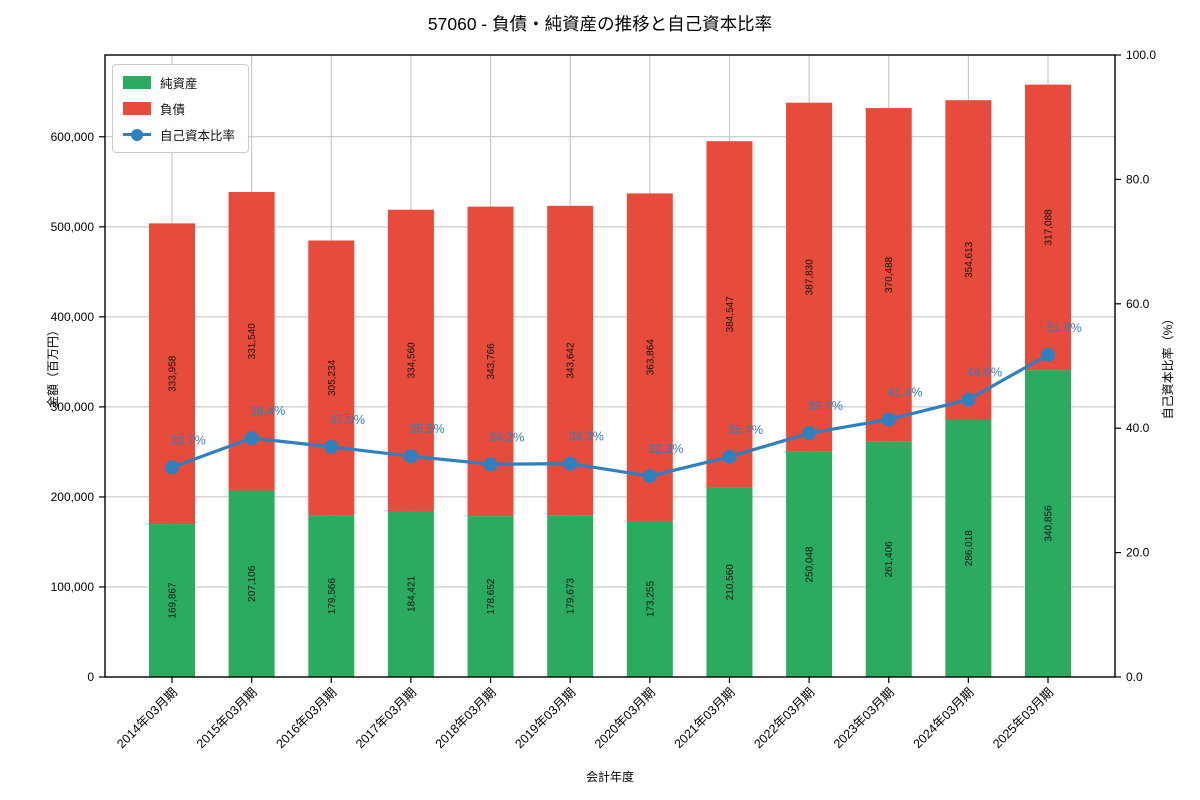 The height and width of the screenshot is (800, 1200). I want to click on legend-item-equity-ratio: 自己資本比率, so click(179, 134).